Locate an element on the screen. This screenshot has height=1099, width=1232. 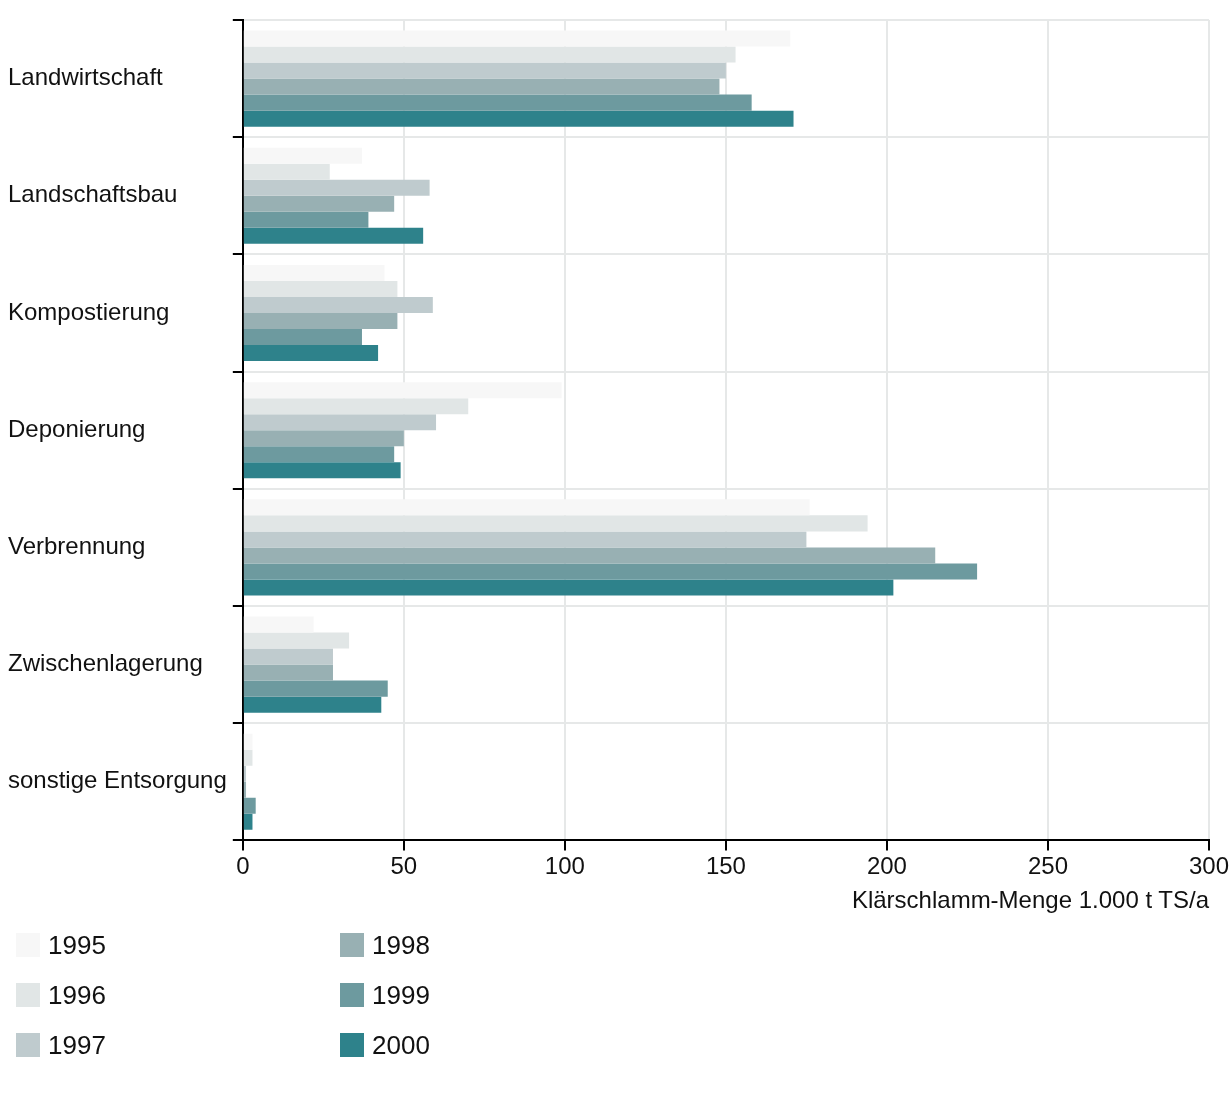
x-tick-label: 200 is located at coordinates (886, 866).